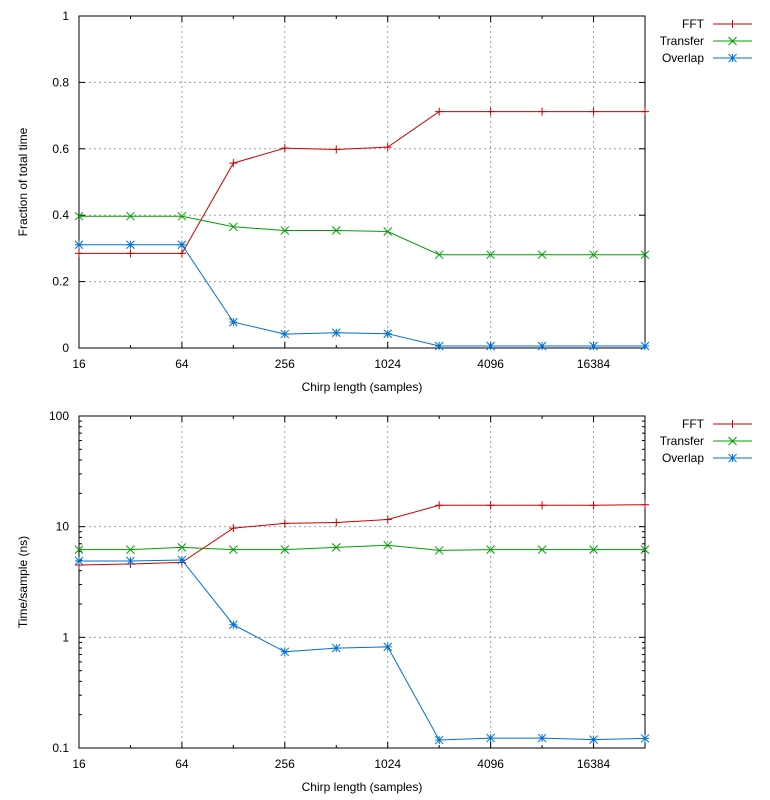 The image size is (770, 800). What do you see at coordinates (682, 441) in the screenshot?
I see `legend-label-transfer: Transfer` at bounding box center [682, 441].